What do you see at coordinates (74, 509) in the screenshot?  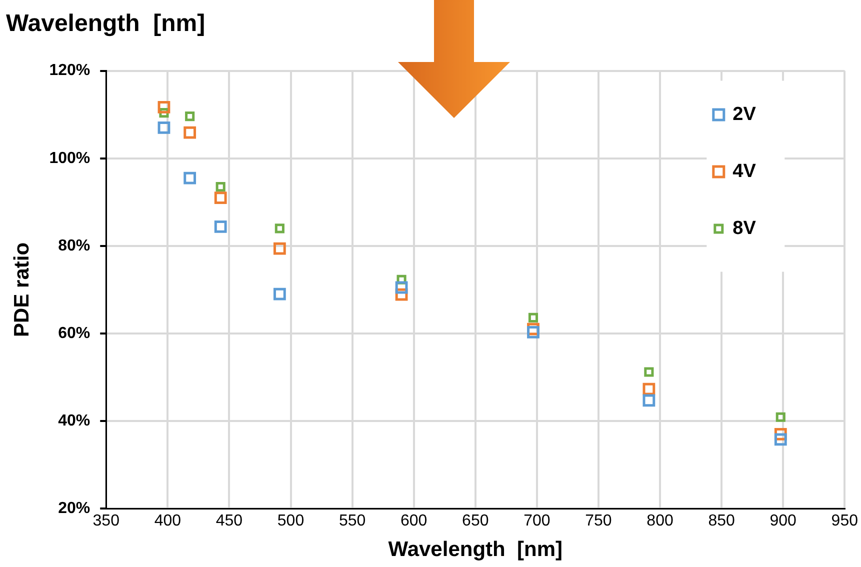 I see `y-tick-label: 20%` at bounding box center [74, 509].